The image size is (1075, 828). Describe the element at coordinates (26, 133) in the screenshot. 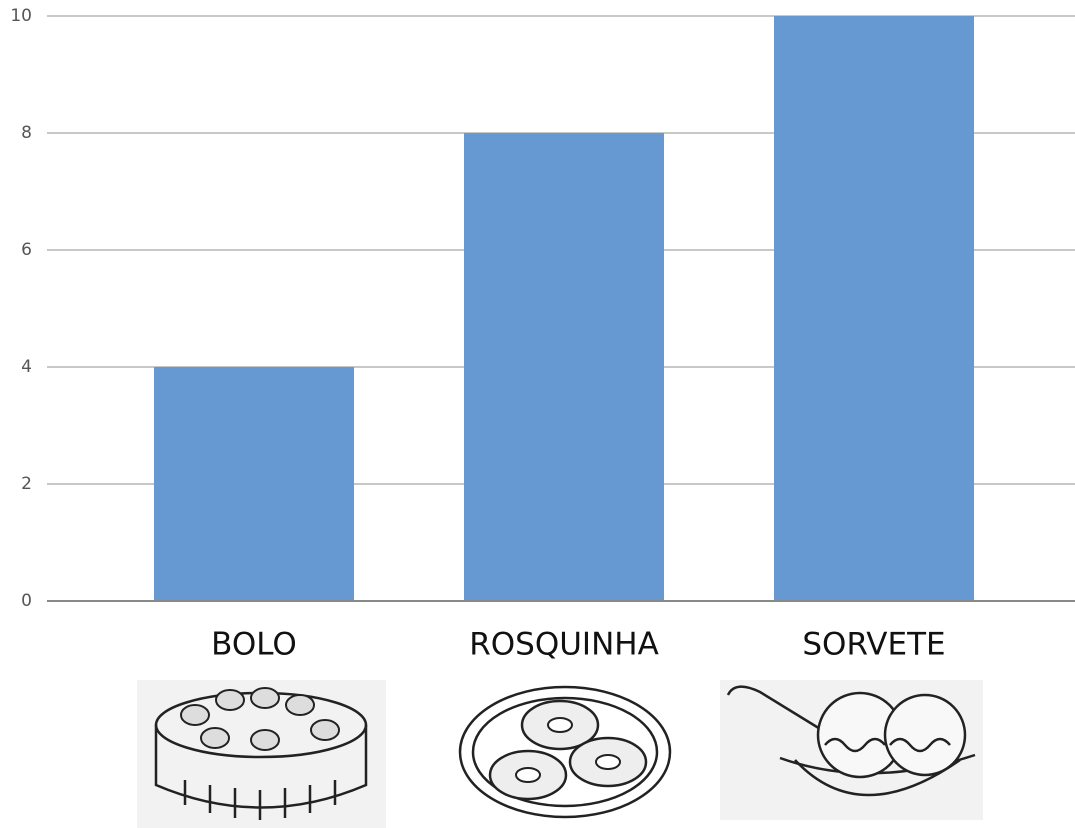

I see `y-tick-label: 8` at that location.